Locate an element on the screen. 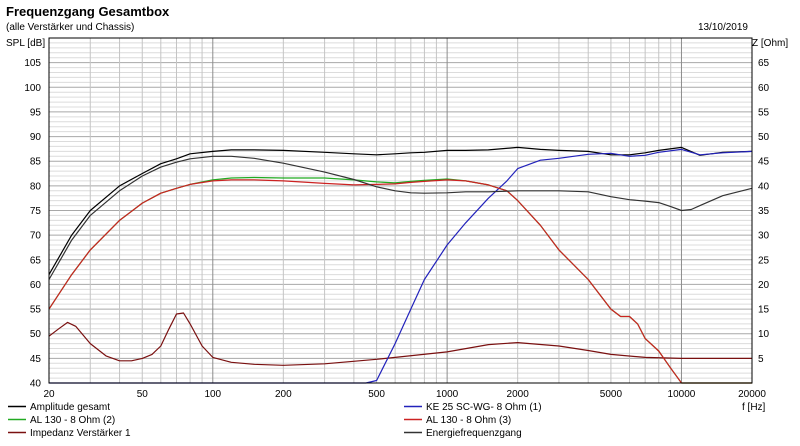  y-tick-label: 55 is located at coordinates (36, 310).